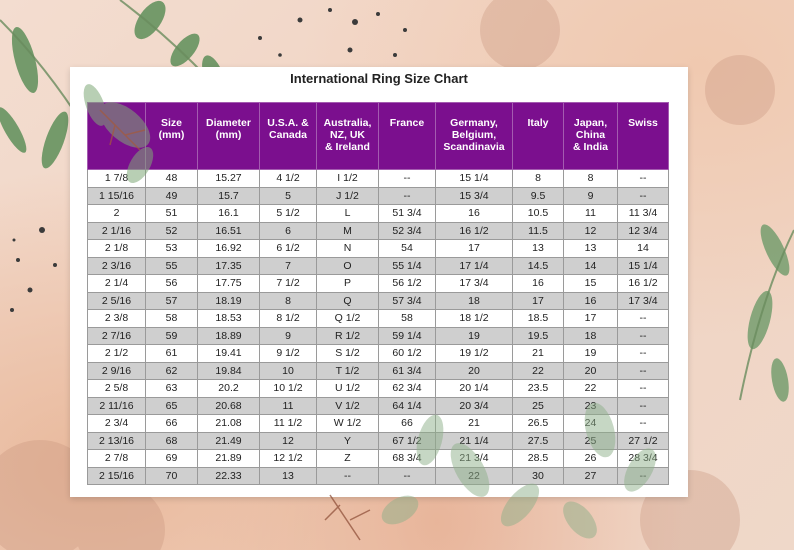 The image size is (794, 550). Describe the element at coordinates (228, 440) in the screenshot. I see `table-cell: 21.49` at that location.